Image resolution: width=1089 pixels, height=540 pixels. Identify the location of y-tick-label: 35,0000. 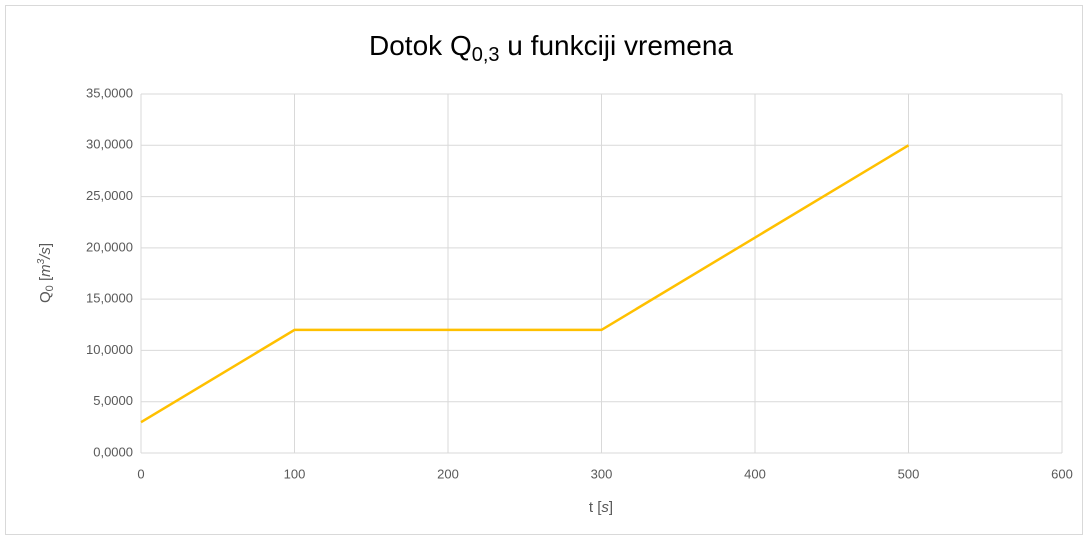
(109, 92).